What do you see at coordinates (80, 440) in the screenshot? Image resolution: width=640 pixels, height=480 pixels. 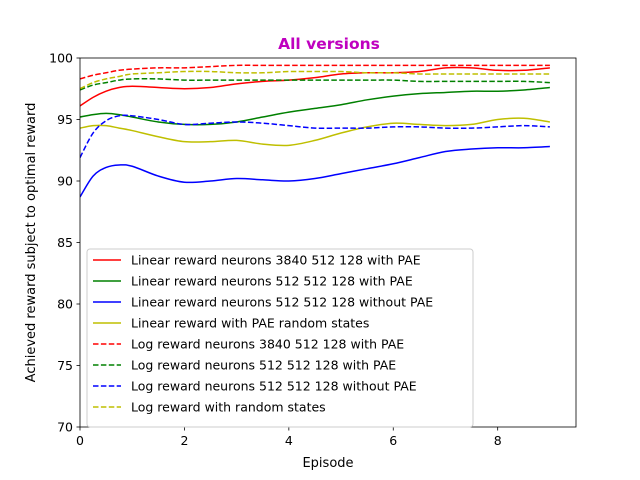 I see `x-tick-label: 0` at bounding box center [80, 440].